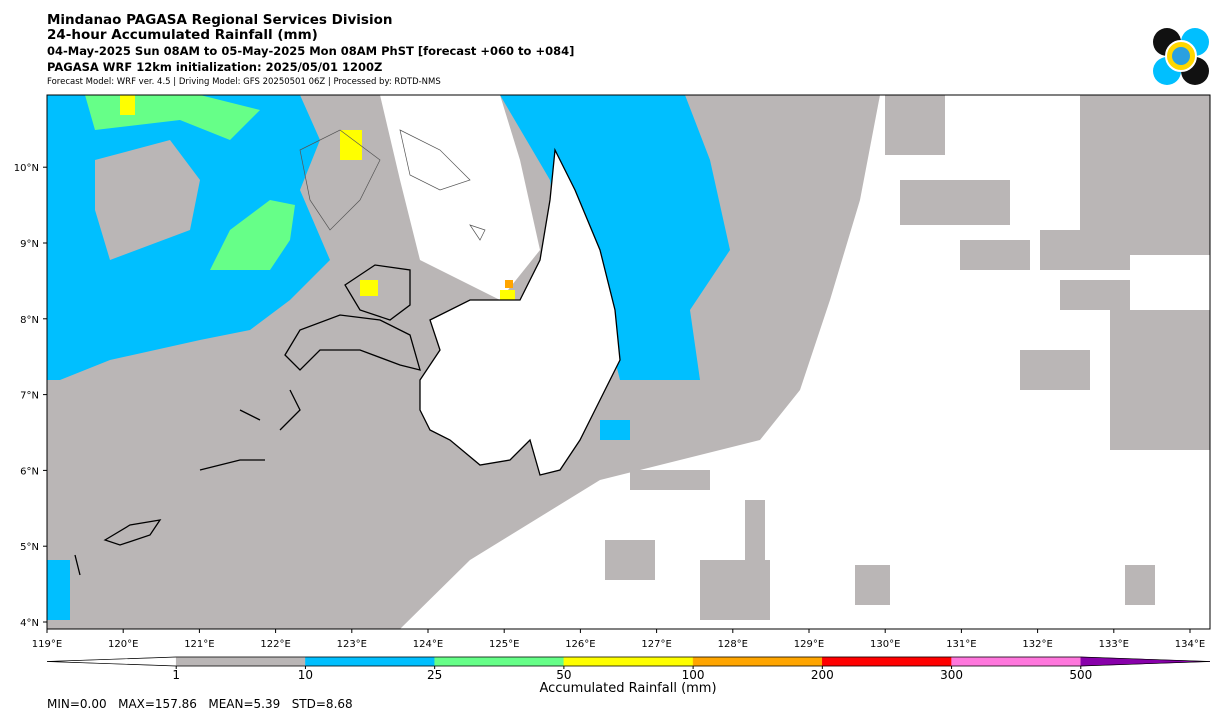  What do you see at coordinates (434, 675) in the screenshot?
I see `colorbar-tick-label: 25` at bounding box center [434, 675].